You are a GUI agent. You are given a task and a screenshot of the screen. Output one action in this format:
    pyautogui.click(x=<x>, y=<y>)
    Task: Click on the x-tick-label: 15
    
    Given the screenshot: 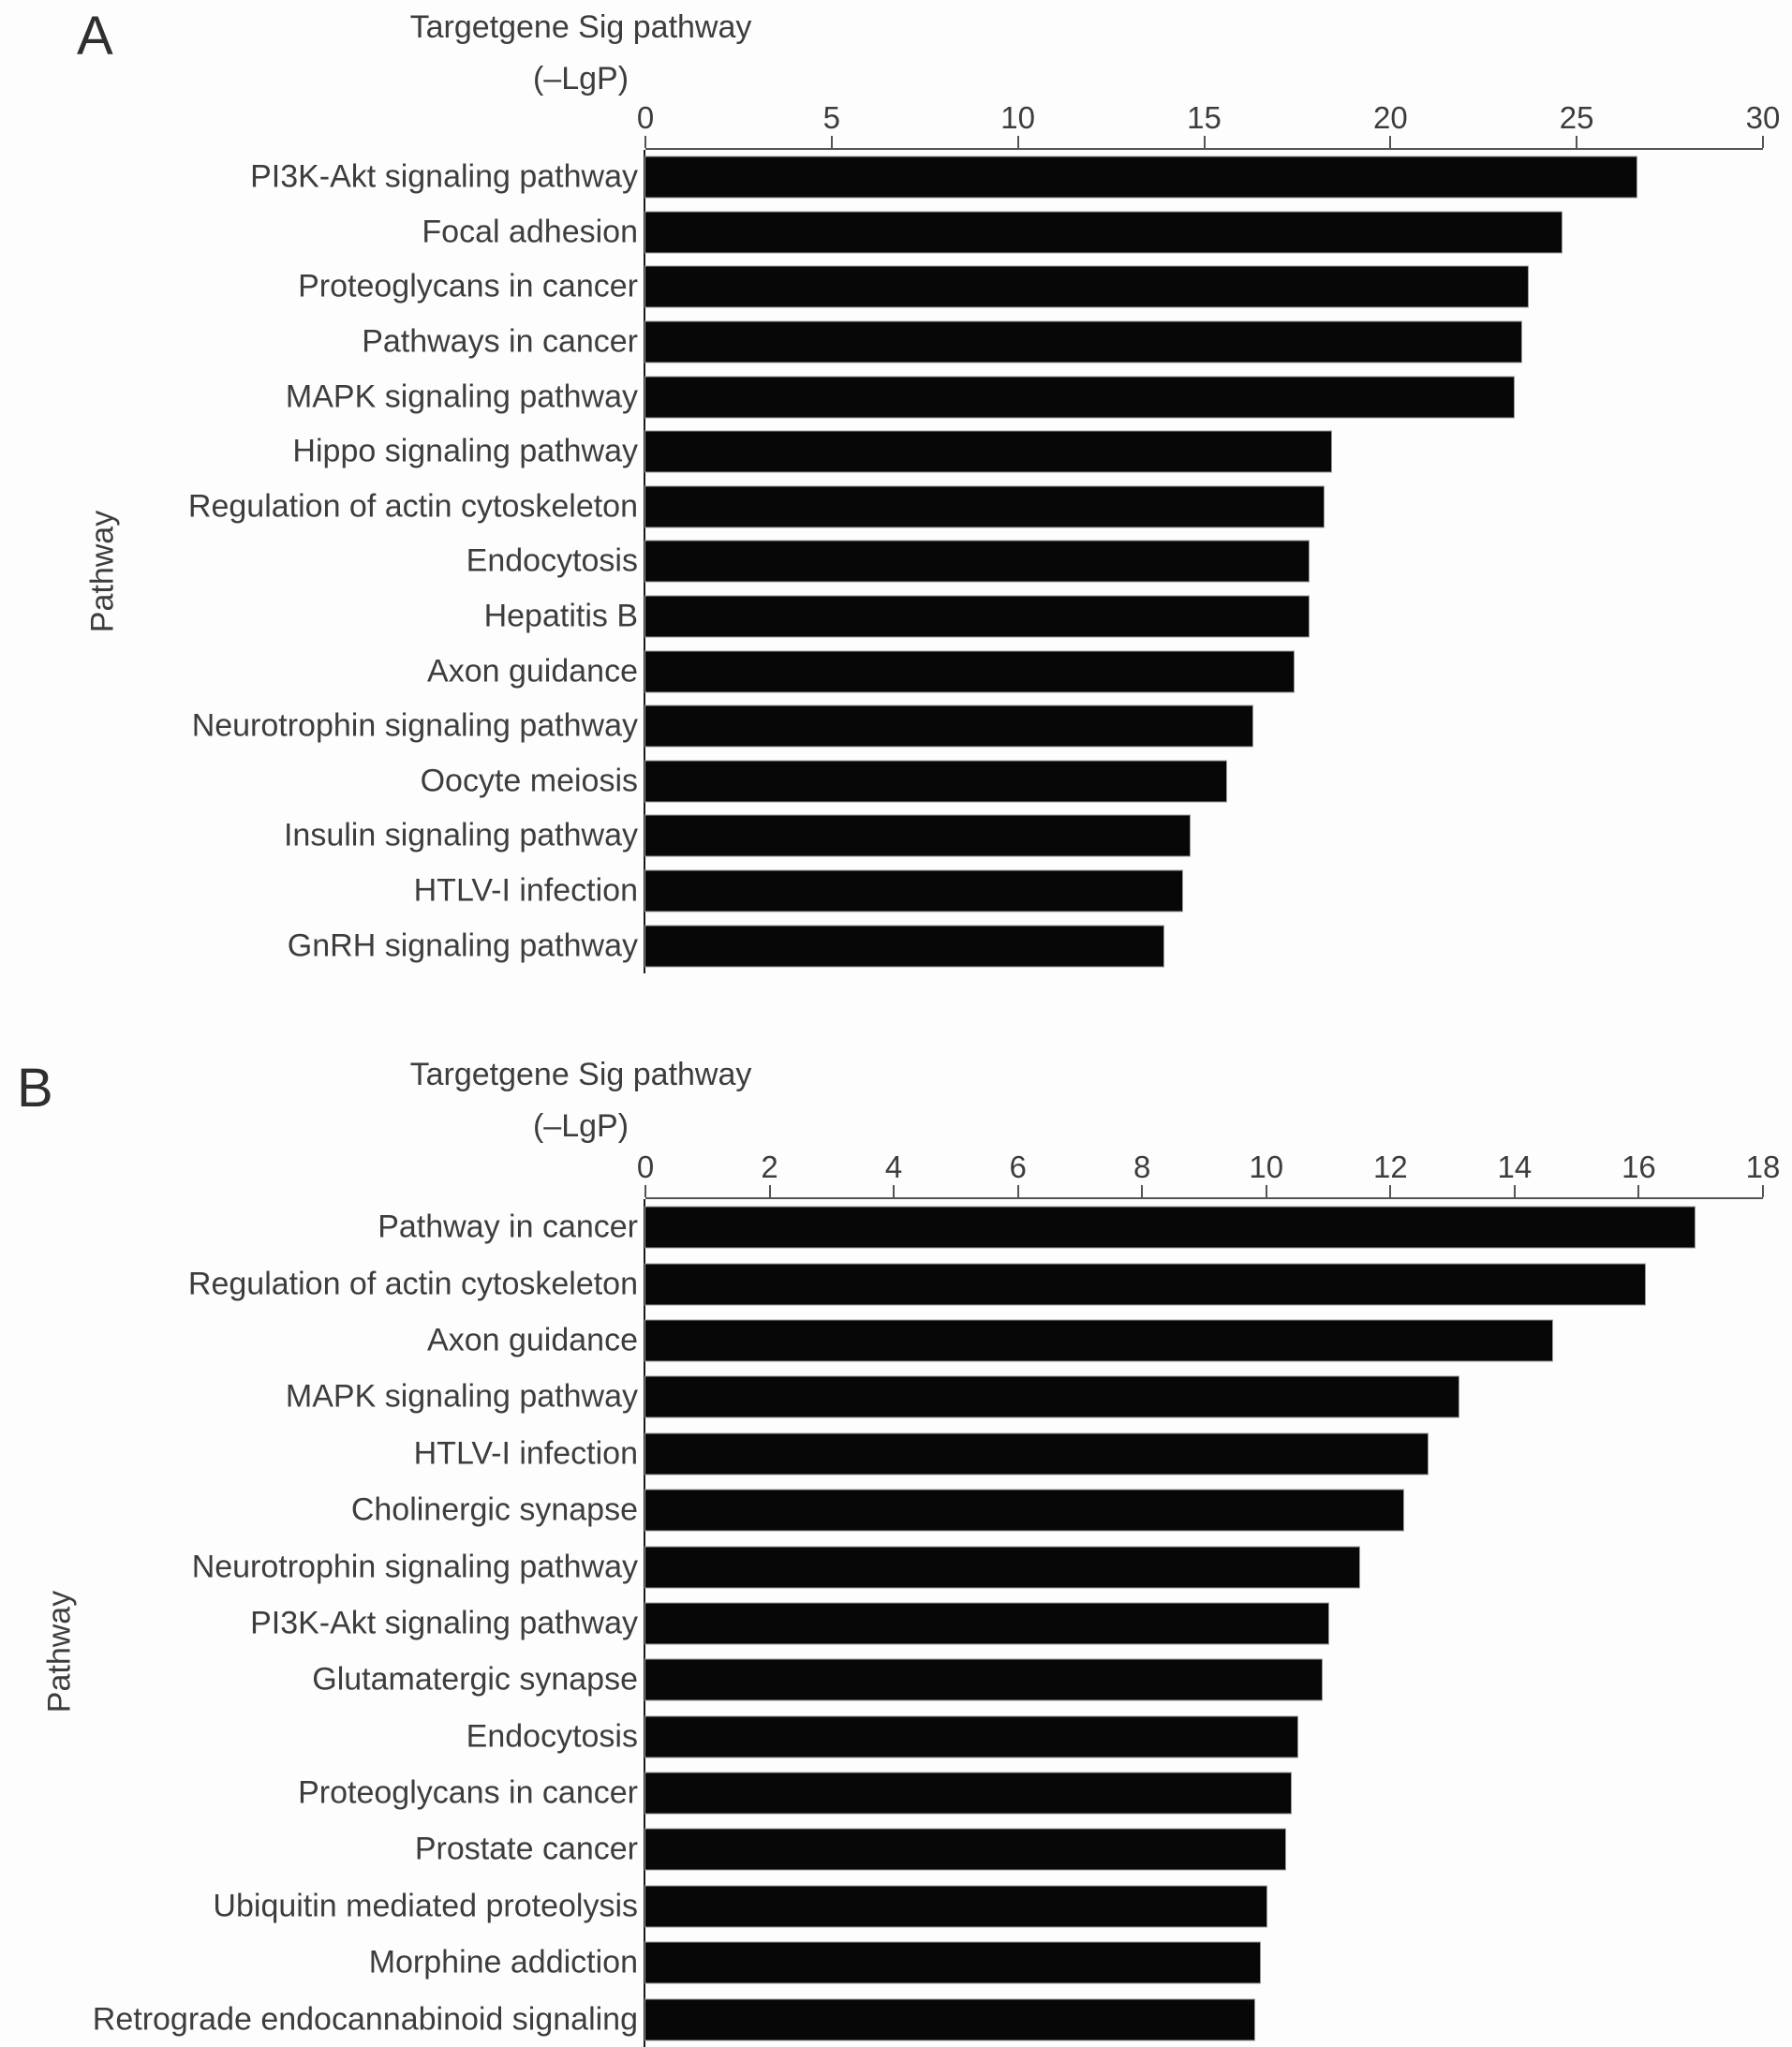 What is the action you would take?
    pyautogui.click(x=1204, y=117)
    